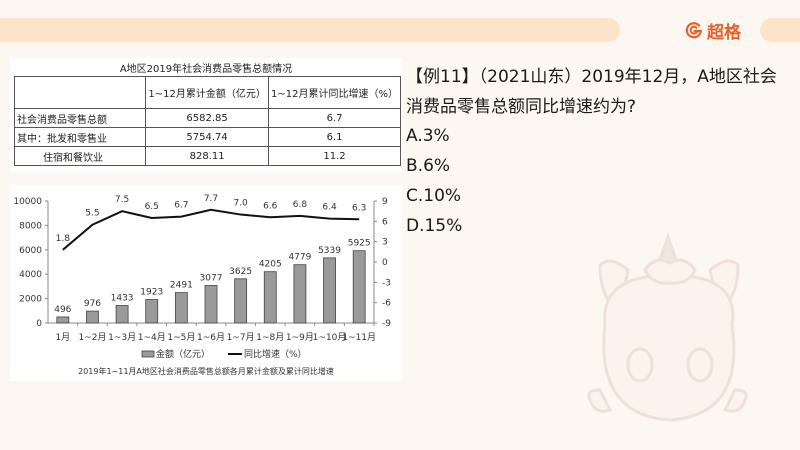 The height and width of the screenshot is (450, 800). What do you see at coordinates (240, 204) in the screenshot?
I see `line-value-label: 7.0` at bounding box center [240, 204].